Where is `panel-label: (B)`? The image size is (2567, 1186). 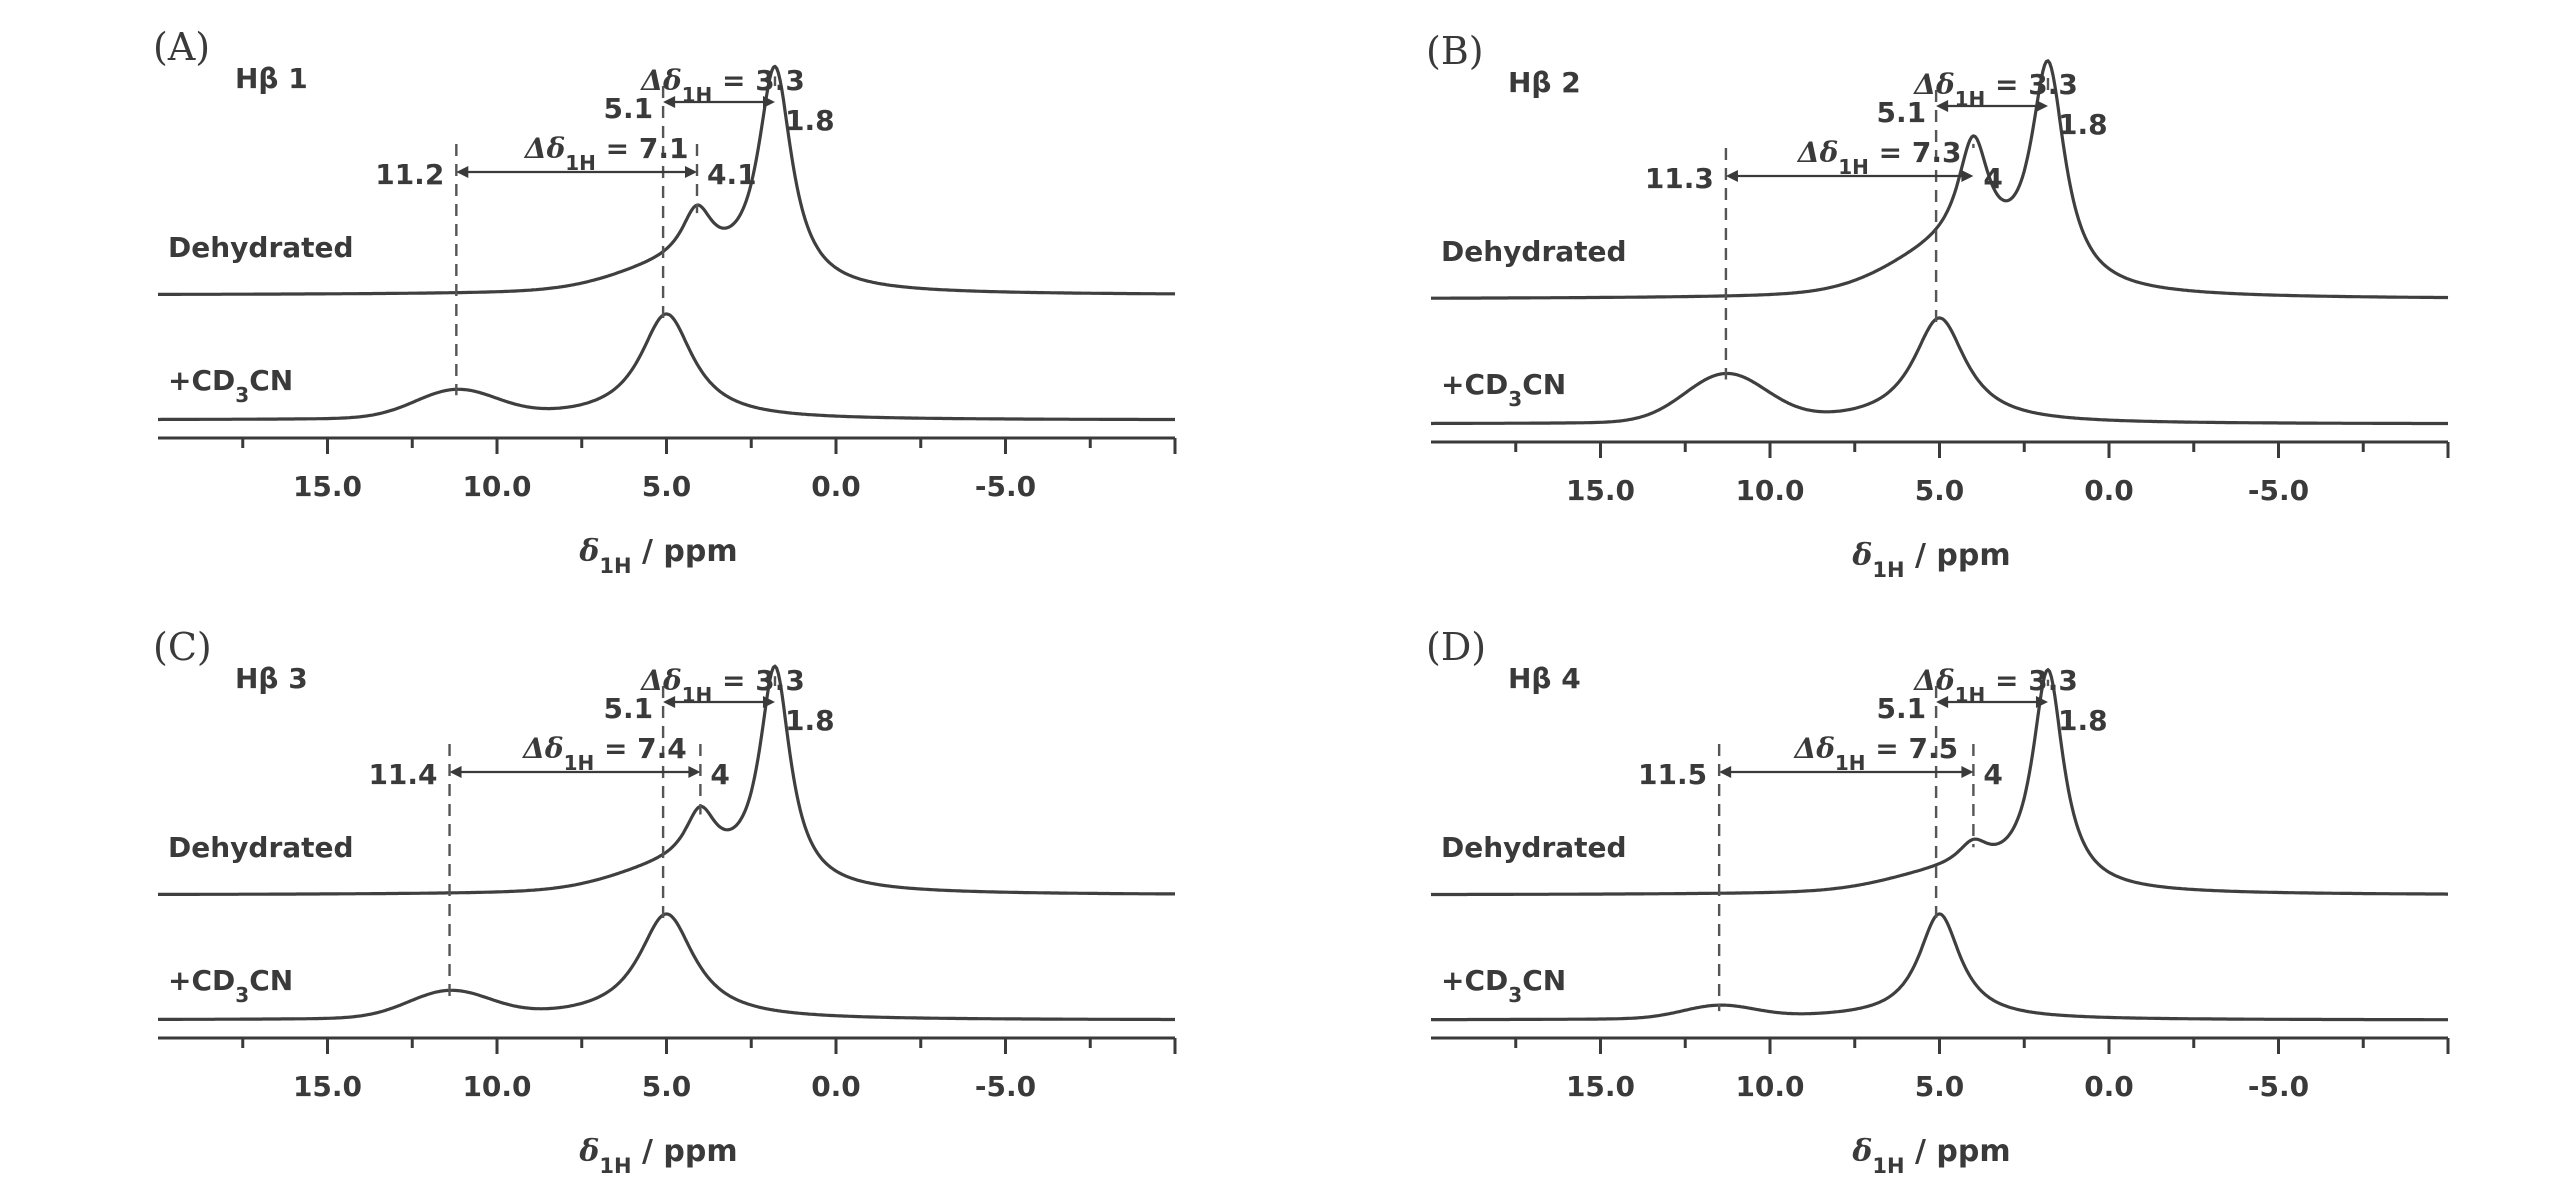 panel-label: (B) is located at coordinates (1455, 51).